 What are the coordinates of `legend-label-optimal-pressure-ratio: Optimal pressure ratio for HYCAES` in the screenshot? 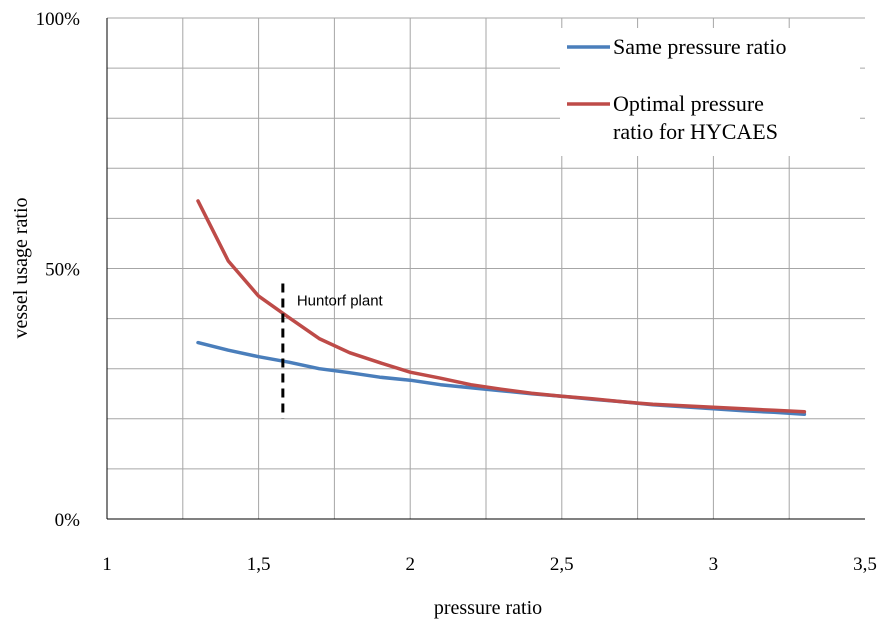 It's located at (695, 117).